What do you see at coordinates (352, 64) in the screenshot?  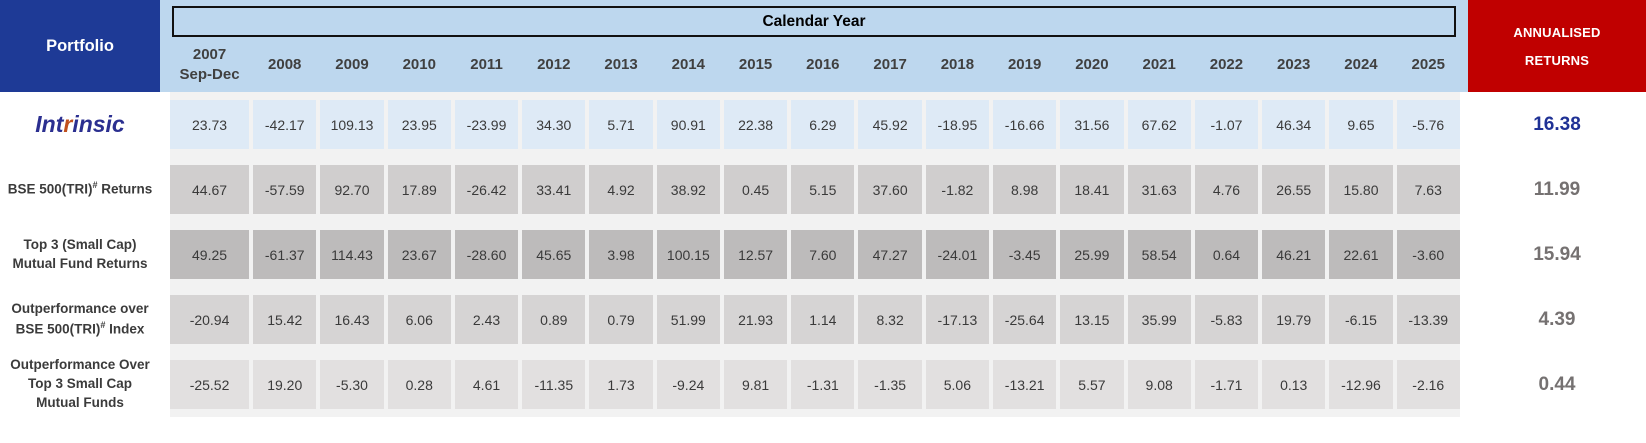 I see `year-header-2009: 2009` at bounding box center [352, 64].